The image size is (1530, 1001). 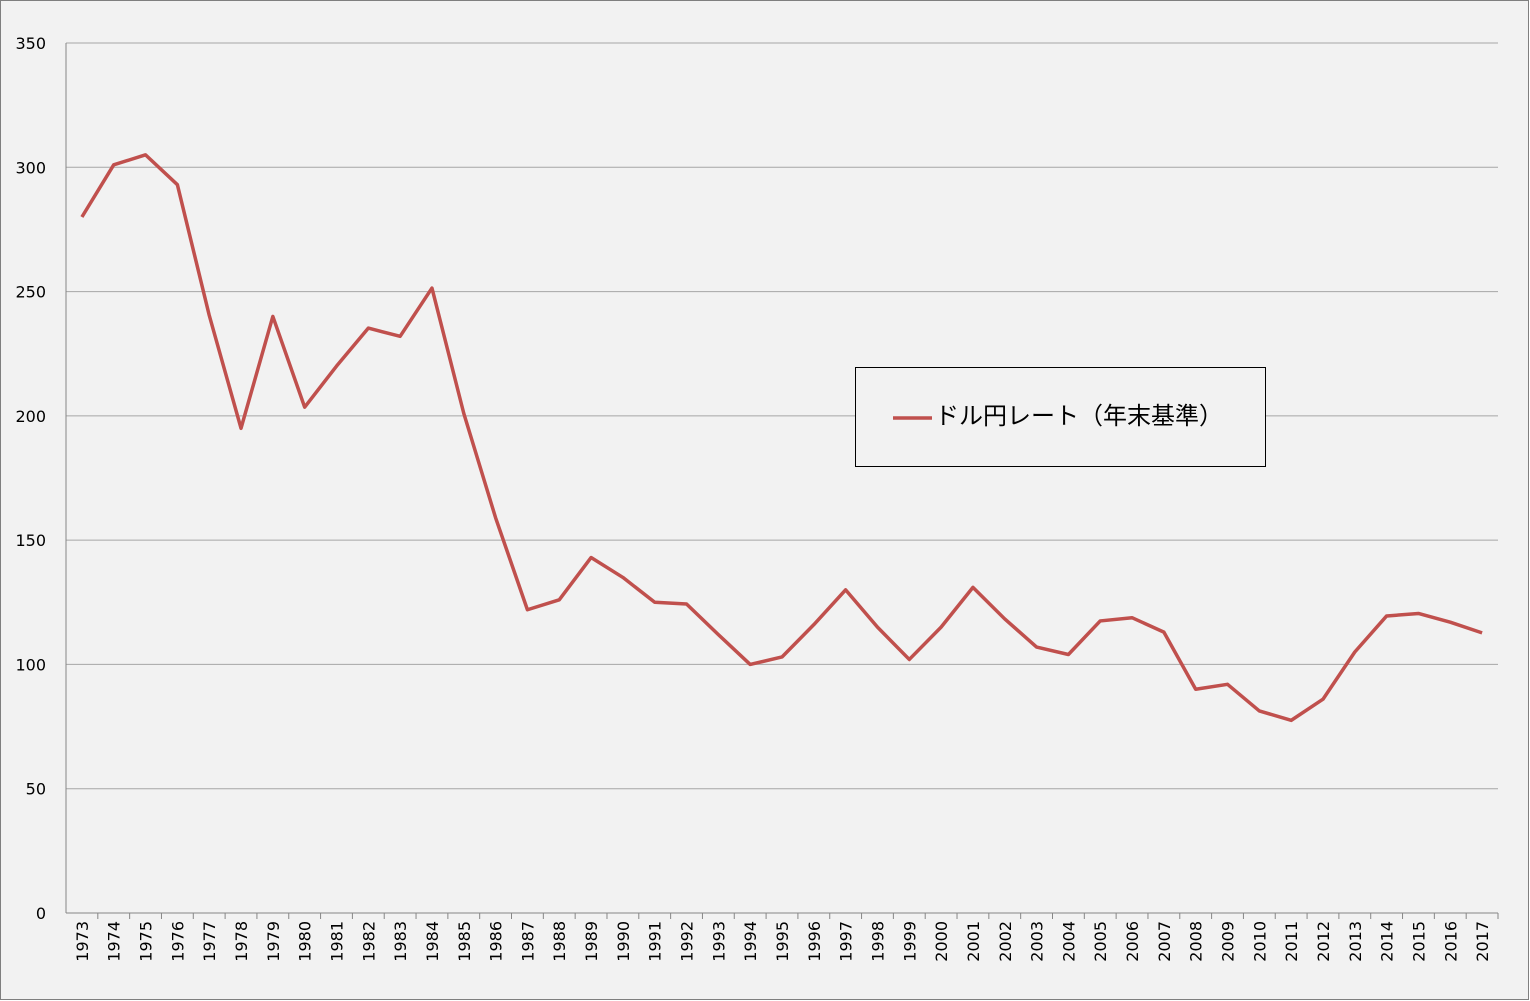 I want to click on x-tick-label: 1982, so click(x=368, y=941).